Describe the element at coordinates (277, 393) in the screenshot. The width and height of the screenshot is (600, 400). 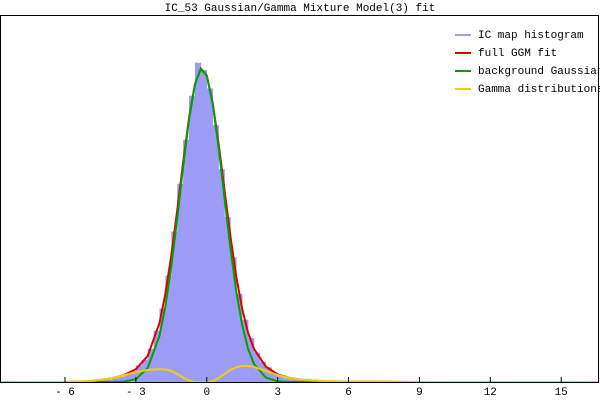
I see `x-tick-label: 3` at that location.